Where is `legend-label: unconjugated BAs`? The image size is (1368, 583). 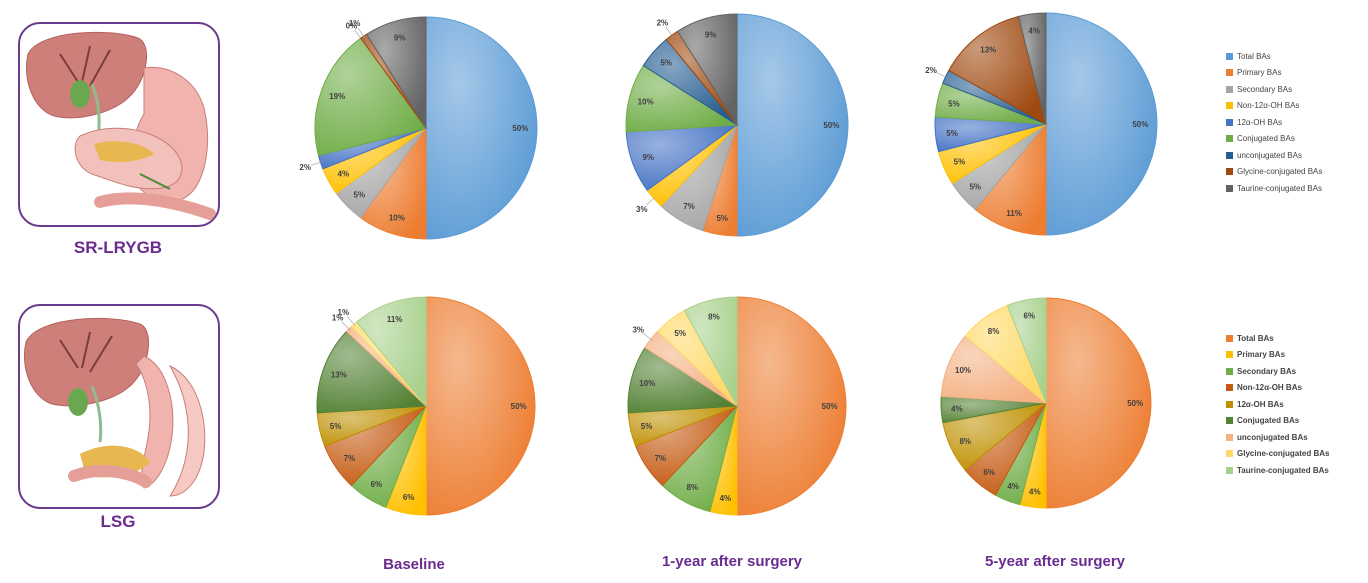
legend-label: unconjugated BAs is located at coordinates (1272, 437).